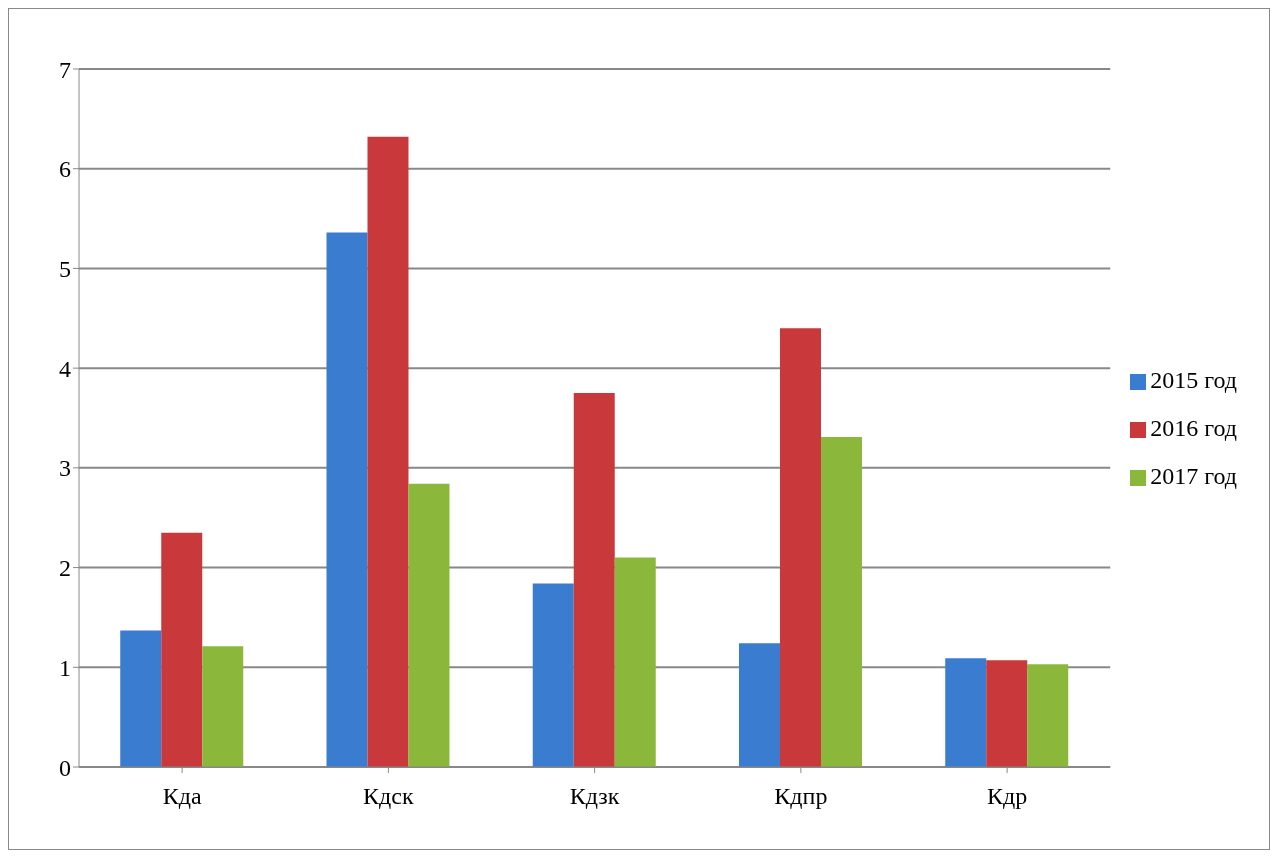 The image size is (1277, 856). I want to click on y-tick-label: 3, so click(65, 468).